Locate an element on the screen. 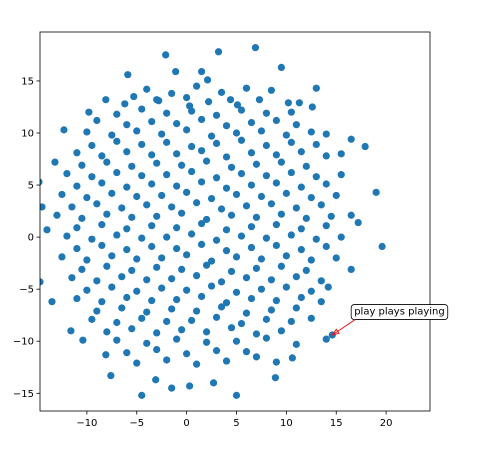  y-tick-label: 5 is located at coordinates (31, 186).